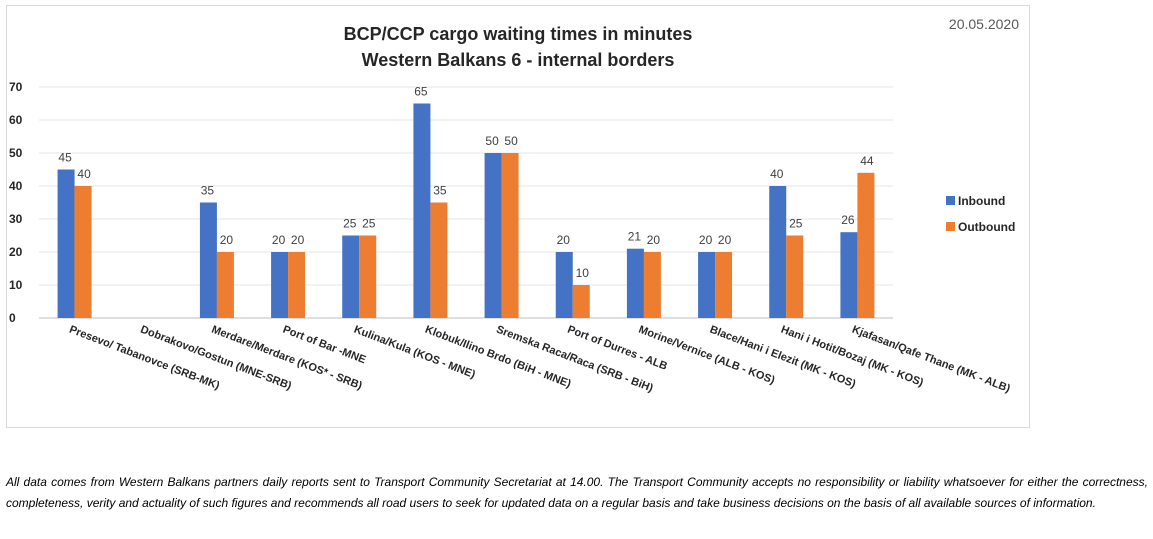 Image resolution: width=1153 pixels, height=539 pixels. What do you see at coordinates (518, 34) in the screenshot?
I see `chart-title: BCP/CCP cargo waiting times in minutes` at bounding box center [518, 34].